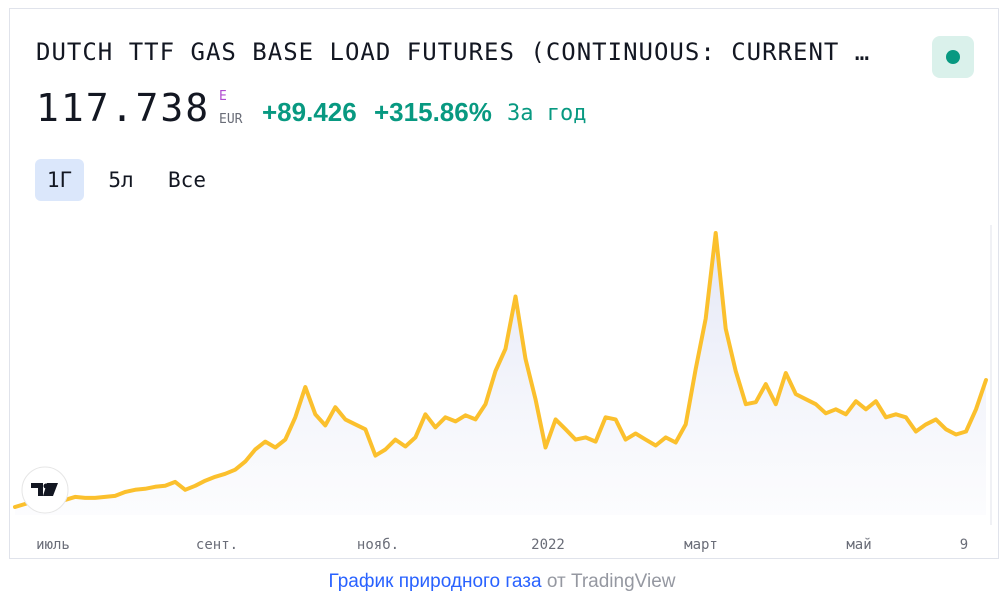 The image size is (1004, 612). What do you see at coordinates (223, 96) in the screenshot?
I see `currency-mark: E` at bounding box center [223, 96].